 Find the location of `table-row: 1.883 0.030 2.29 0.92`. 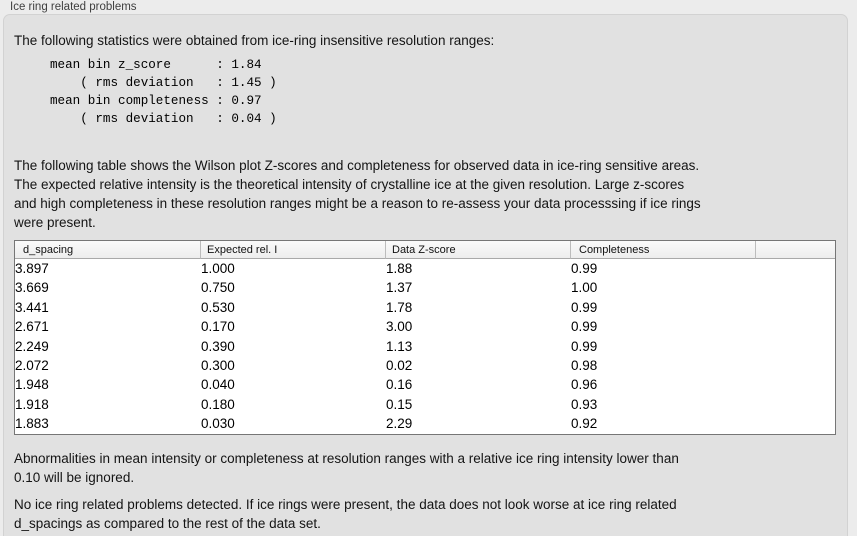

table-row: 1.883 0.030 2.29 0.92 is located at coordinates (425, 423).